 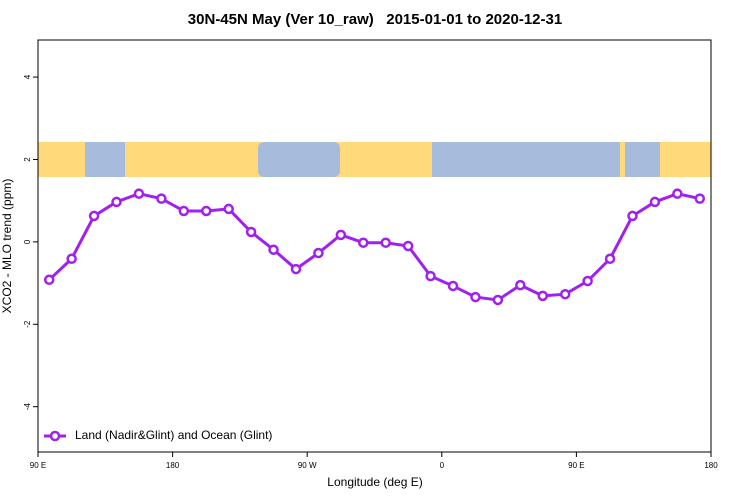 I want to click on y-tick-label: -2, so click(x=27, y=324).